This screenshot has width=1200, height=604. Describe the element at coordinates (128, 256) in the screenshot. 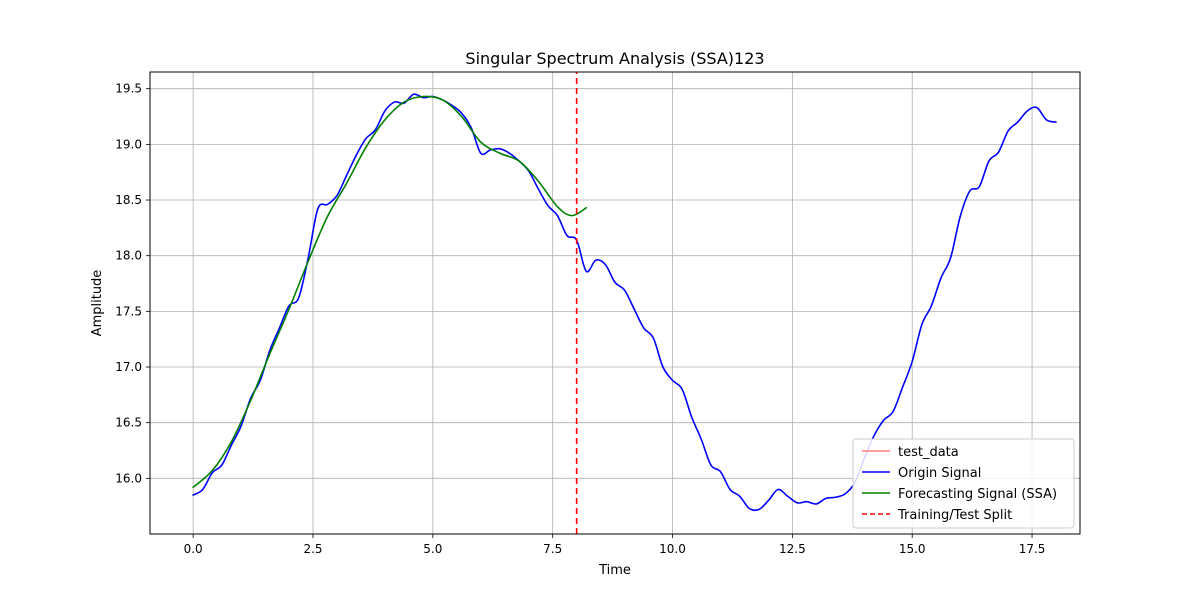

I see `y-tick-label: 18.0` at that location.